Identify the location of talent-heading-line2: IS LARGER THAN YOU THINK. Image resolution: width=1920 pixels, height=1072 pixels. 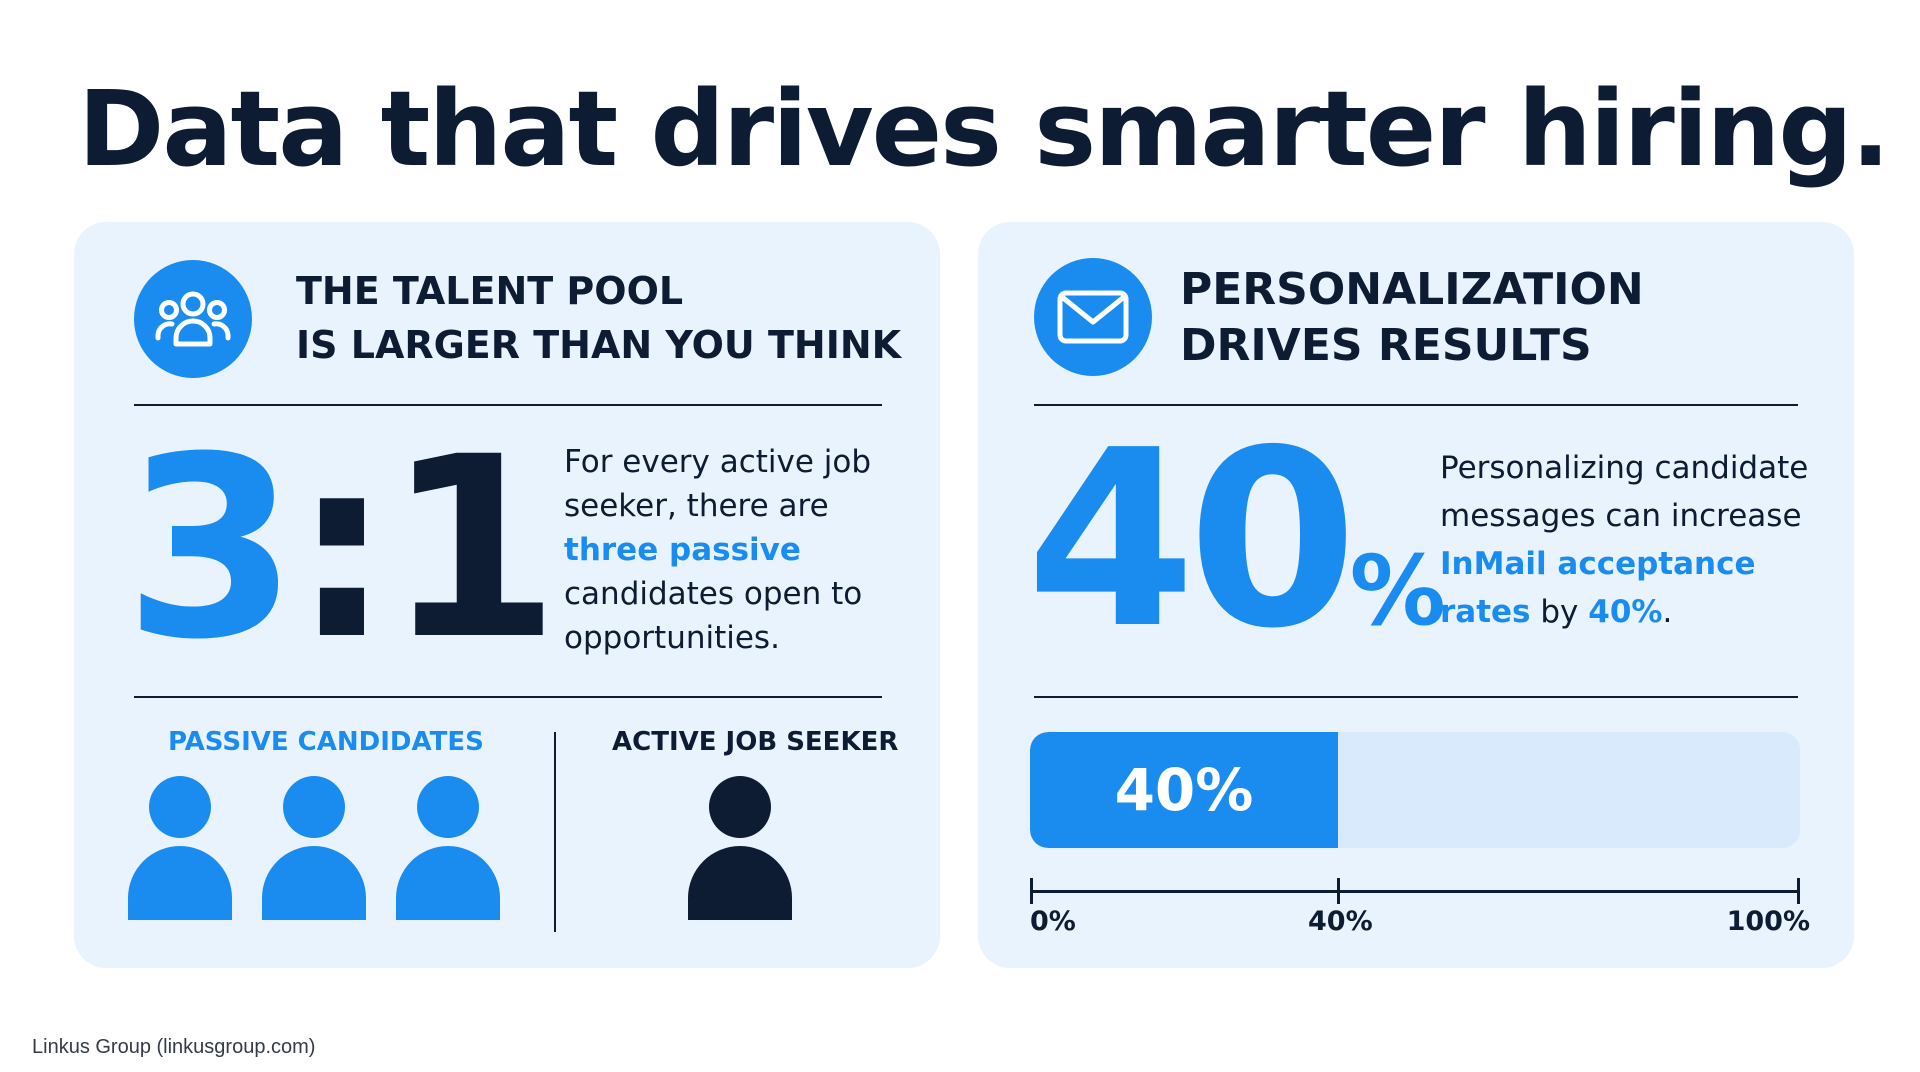
(599, 345).